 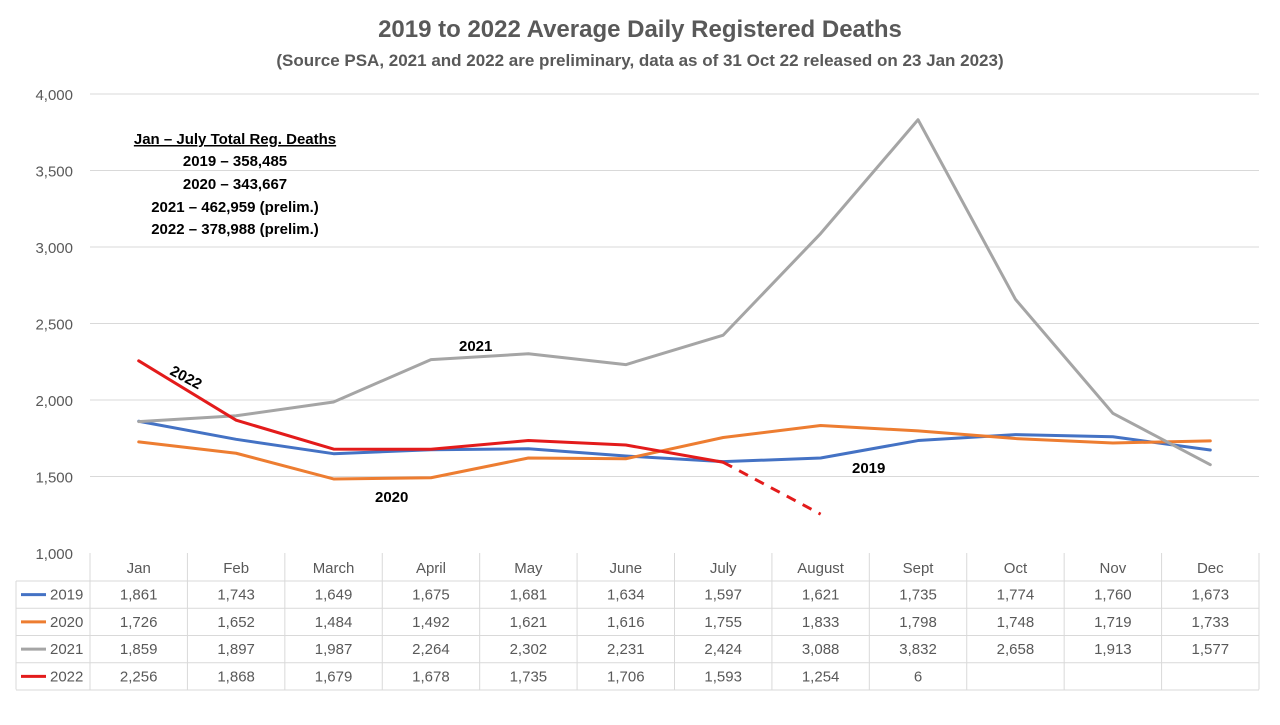 What do you see at coordinates (235, 207) in the screenshot?
I see `annotation-box-line: 2021 – 462,959 (prelim.)` at bounding box center [235, 207].